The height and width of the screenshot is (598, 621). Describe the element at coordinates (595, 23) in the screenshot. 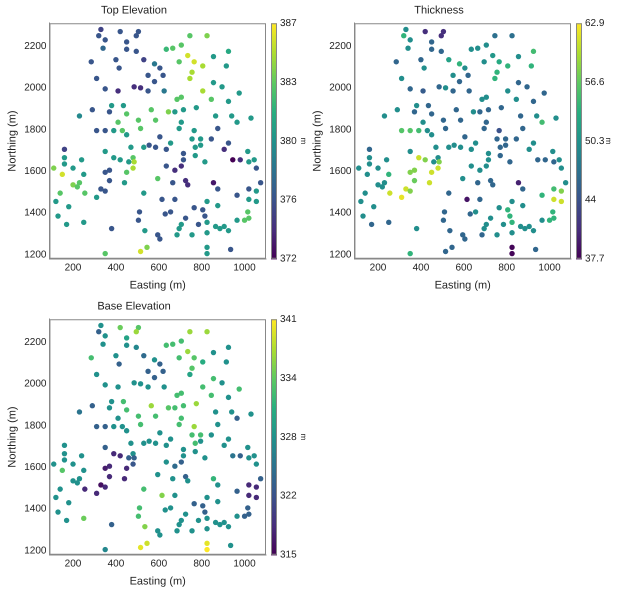

I see `color-bar-label: 62.9` at that location.